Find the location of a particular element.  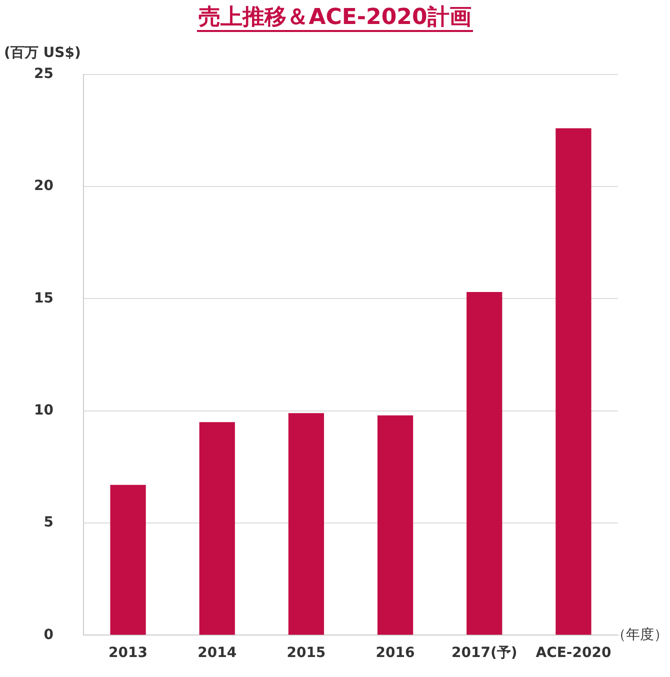

y-tick-label: 5 is located at coordinates (49, 522).